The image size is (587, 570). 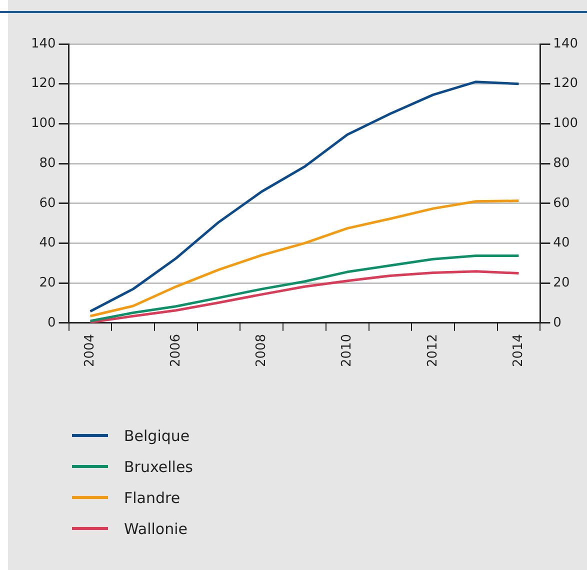 I want to click on y2-tick-label: 40, so click(x=561, y=243).